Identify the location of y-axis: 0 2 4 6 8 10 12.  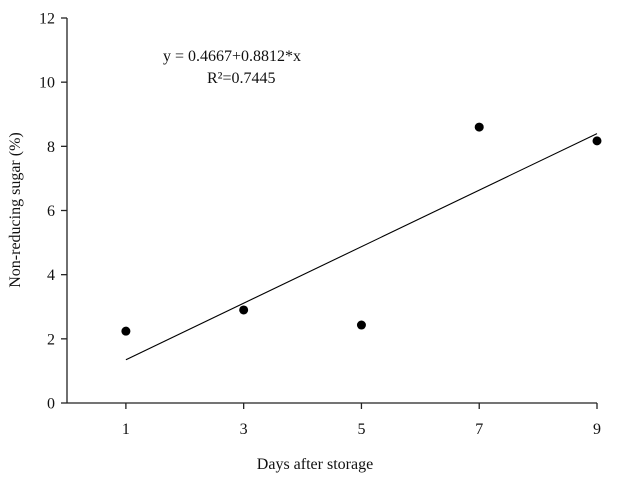
(53, 212).